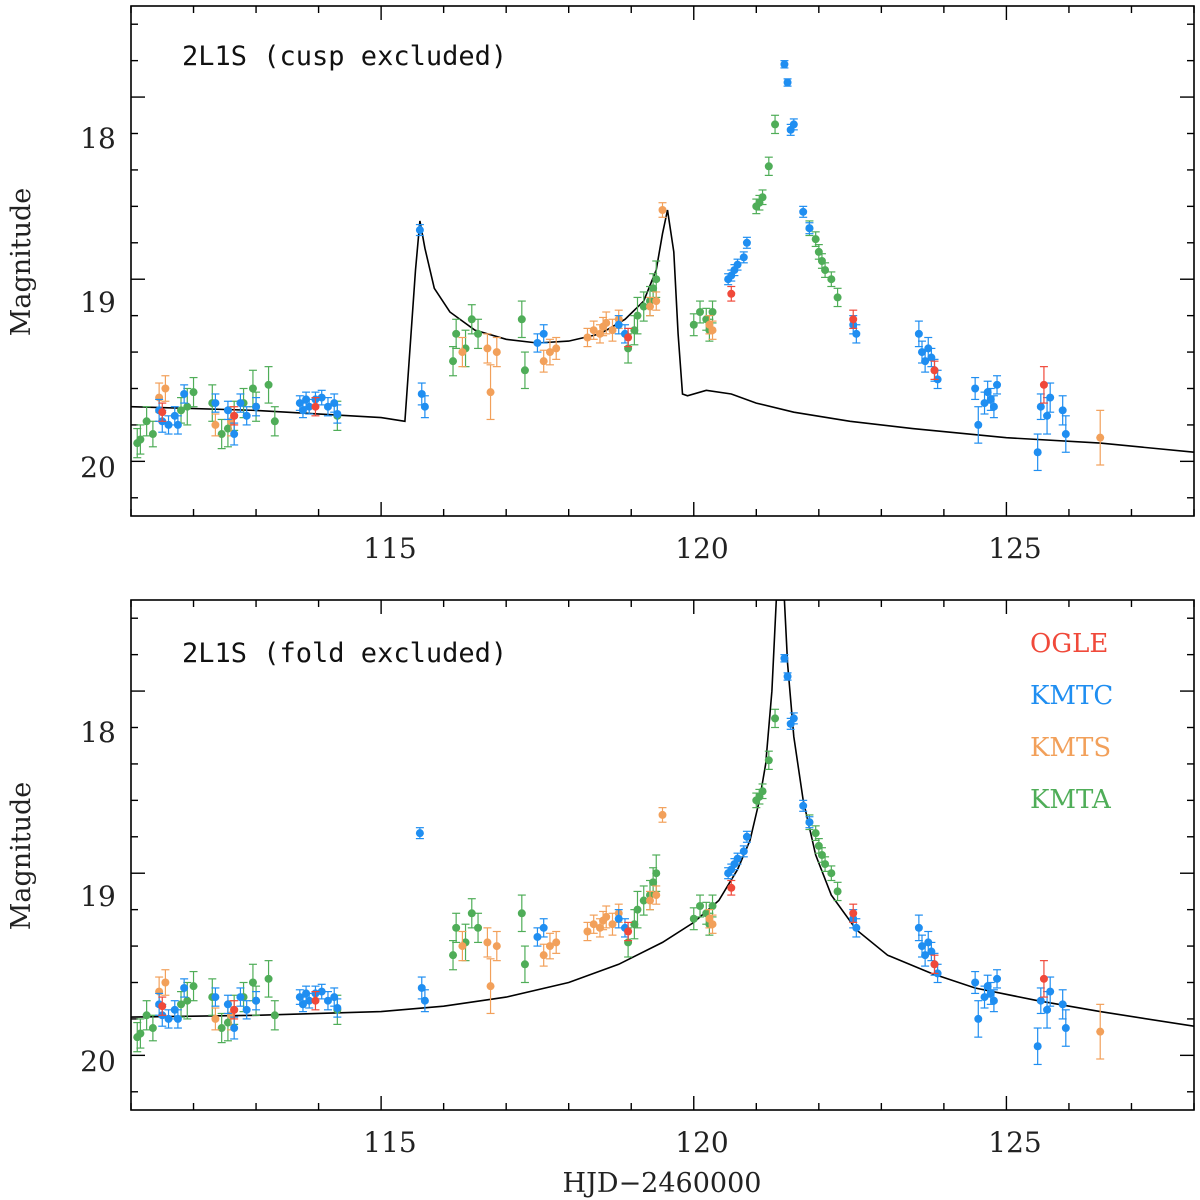  What do you see at coordinates (21, 856) in the screenshot?
I see `y-axis-label: Magnitude` at bounding box center [21, 856].